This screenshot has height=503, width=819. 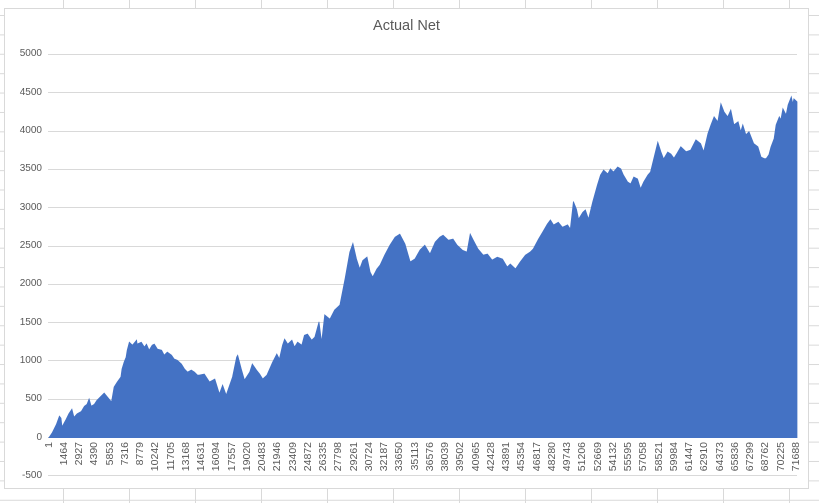 I want to click on chart-title: Actual Net, so click(x=406, y=26).